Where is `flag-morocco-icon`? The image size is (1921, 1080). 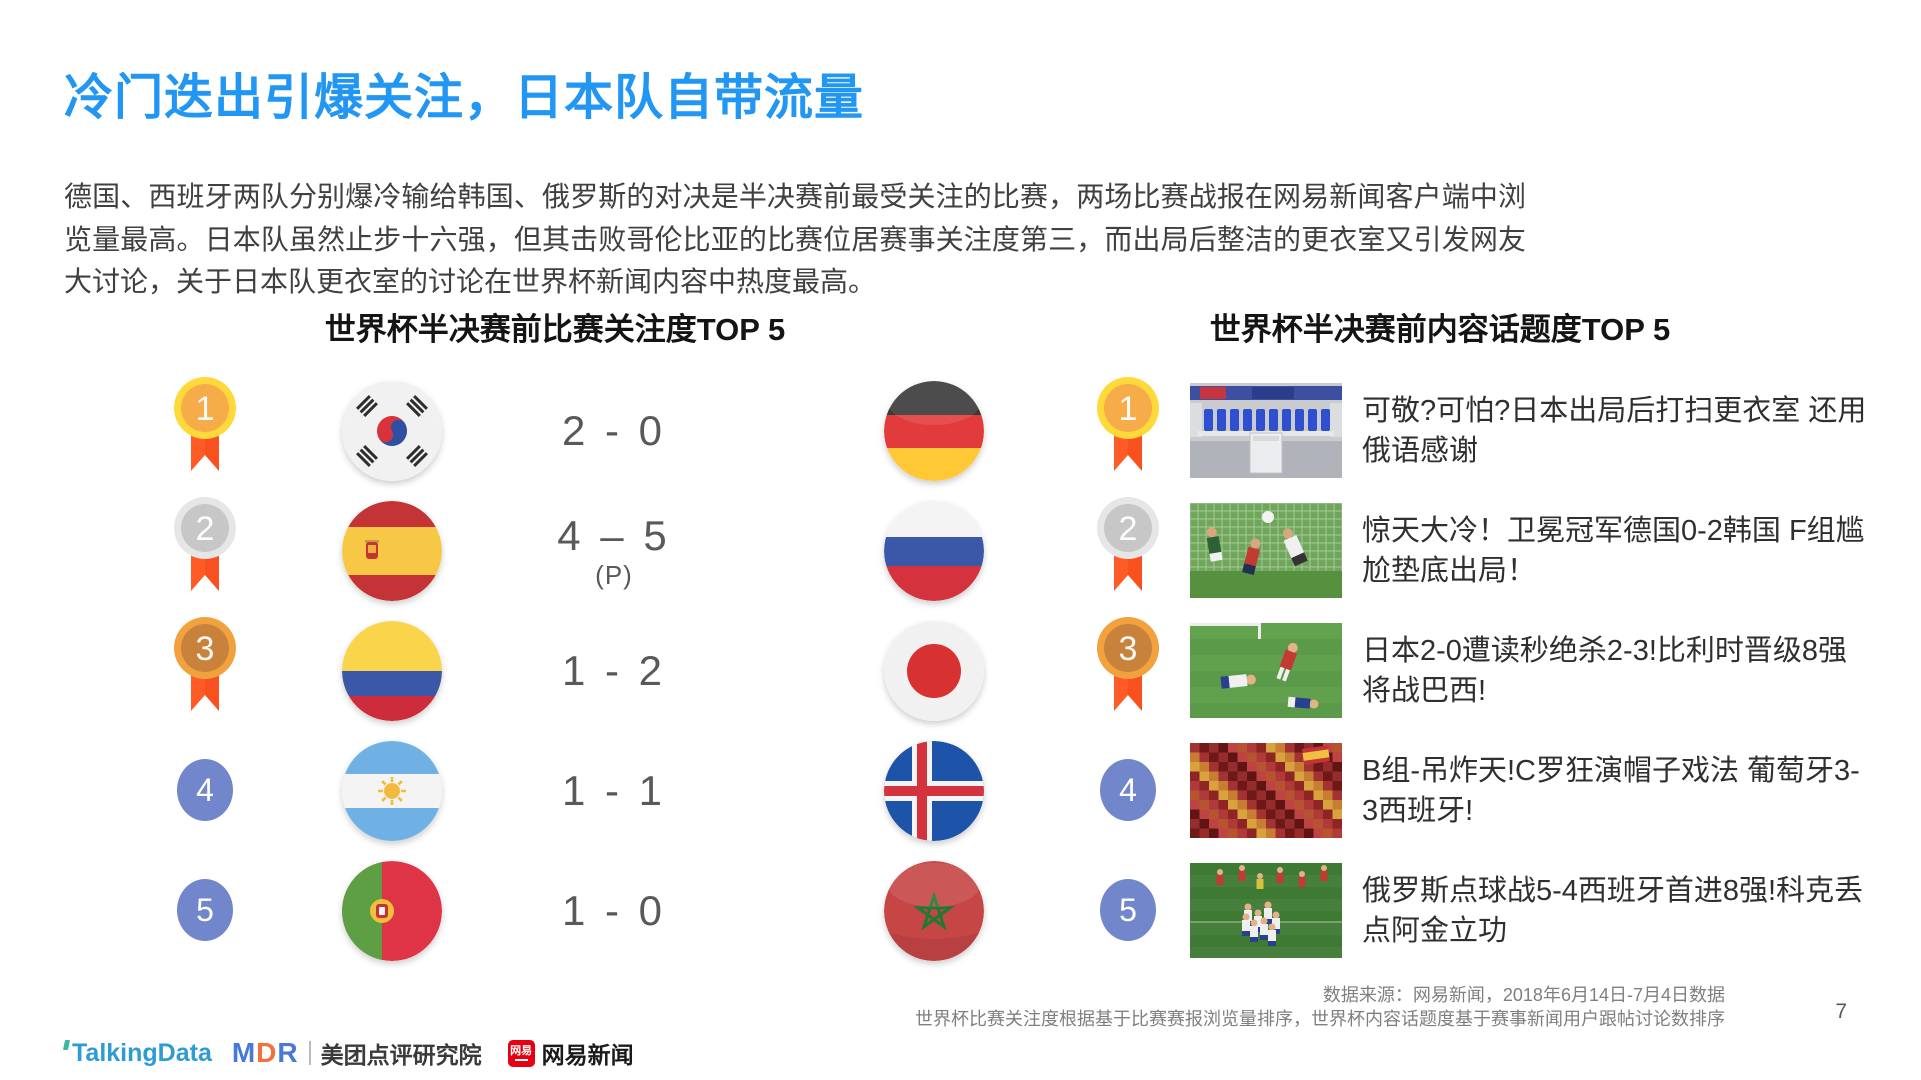 flag-morocco-icon is located at coordinates (934, 911).